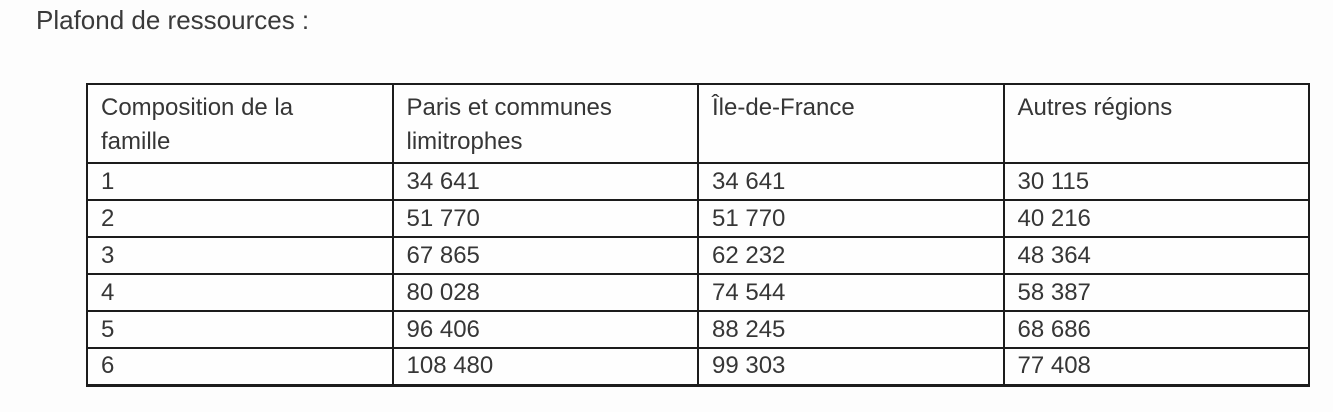 This screenshot has height=412, width=1333. What do you see at coordinates (851, 218) in the screenshot?
I see `cell-idf-value: 51 770` at bounding box center [851, 218].